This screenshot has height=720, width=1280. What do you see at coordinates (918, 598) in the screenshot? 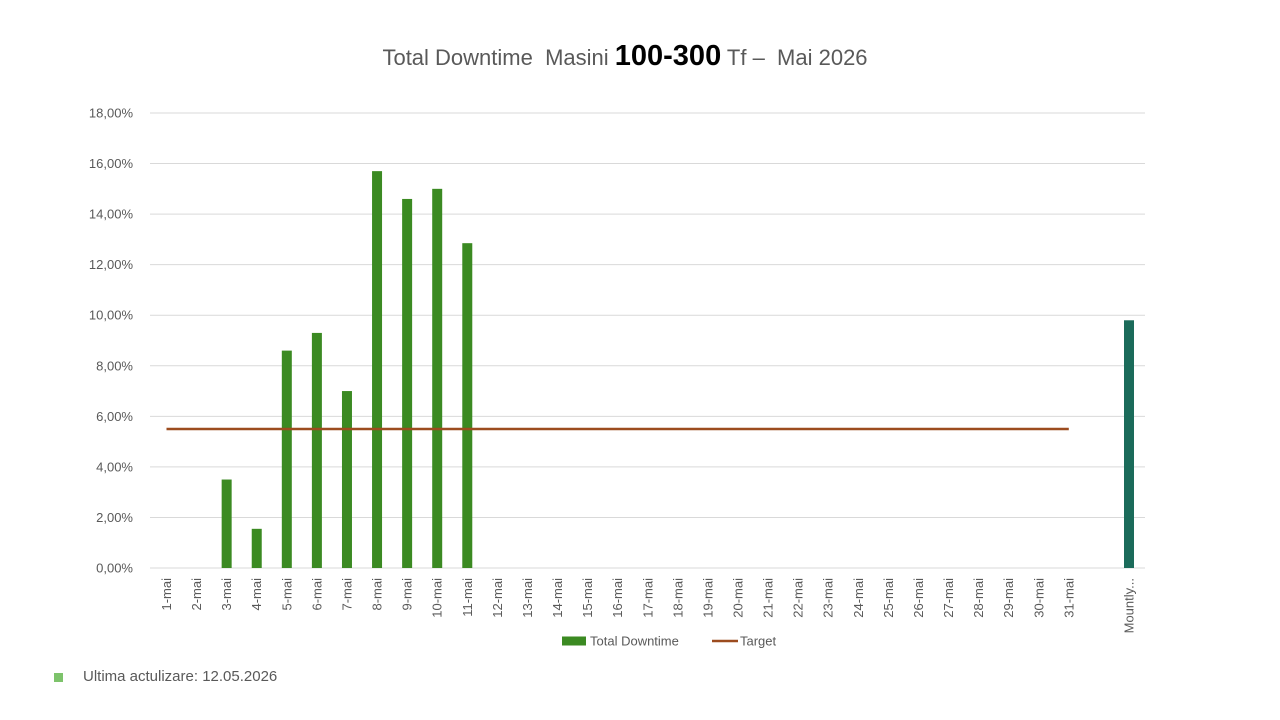
I see `x-tick-label: 26-mai` at bounding box center [918, 598].